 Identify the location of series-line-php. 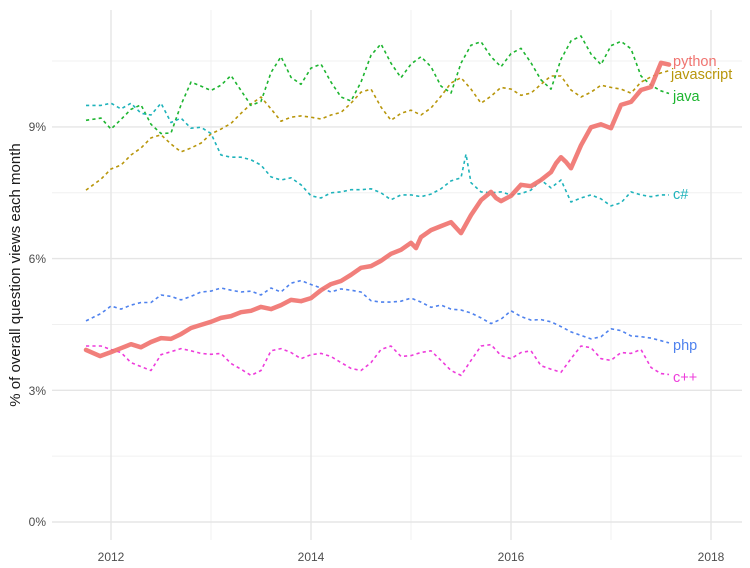
(377, 311).